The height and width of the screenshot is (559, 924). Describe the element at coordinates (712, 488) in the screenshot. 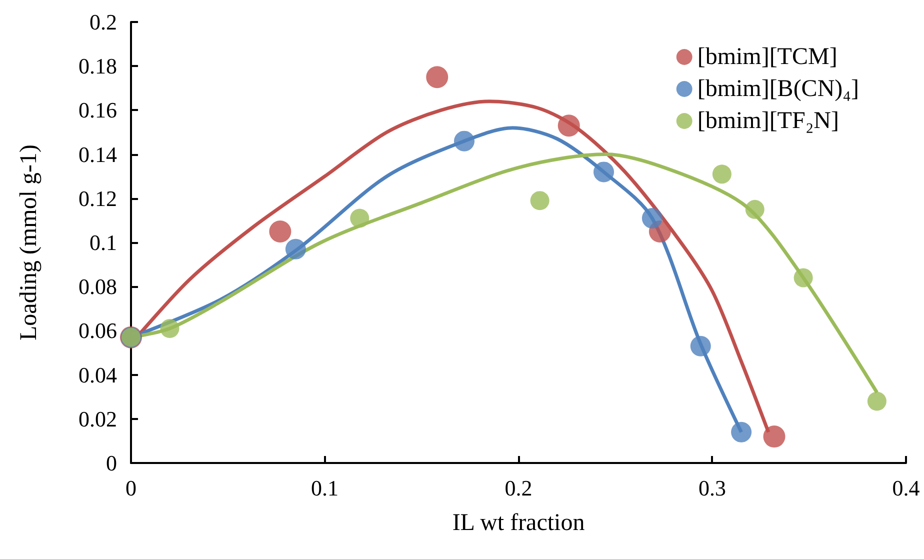

I see `x-tick-label: 0.3` at that location.